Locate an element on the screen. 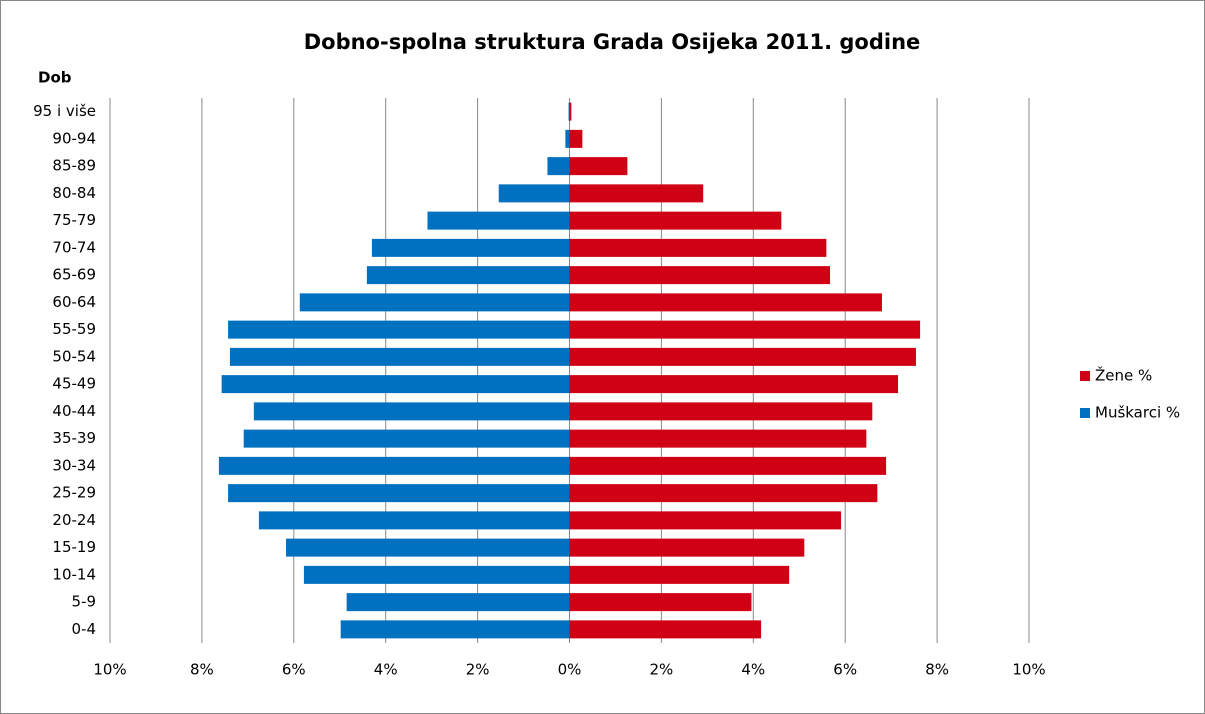 Image resolution: width=1205 pixels, height=714 pixels. y-tick-label: 95 i više is located at coordinates (64, 111).